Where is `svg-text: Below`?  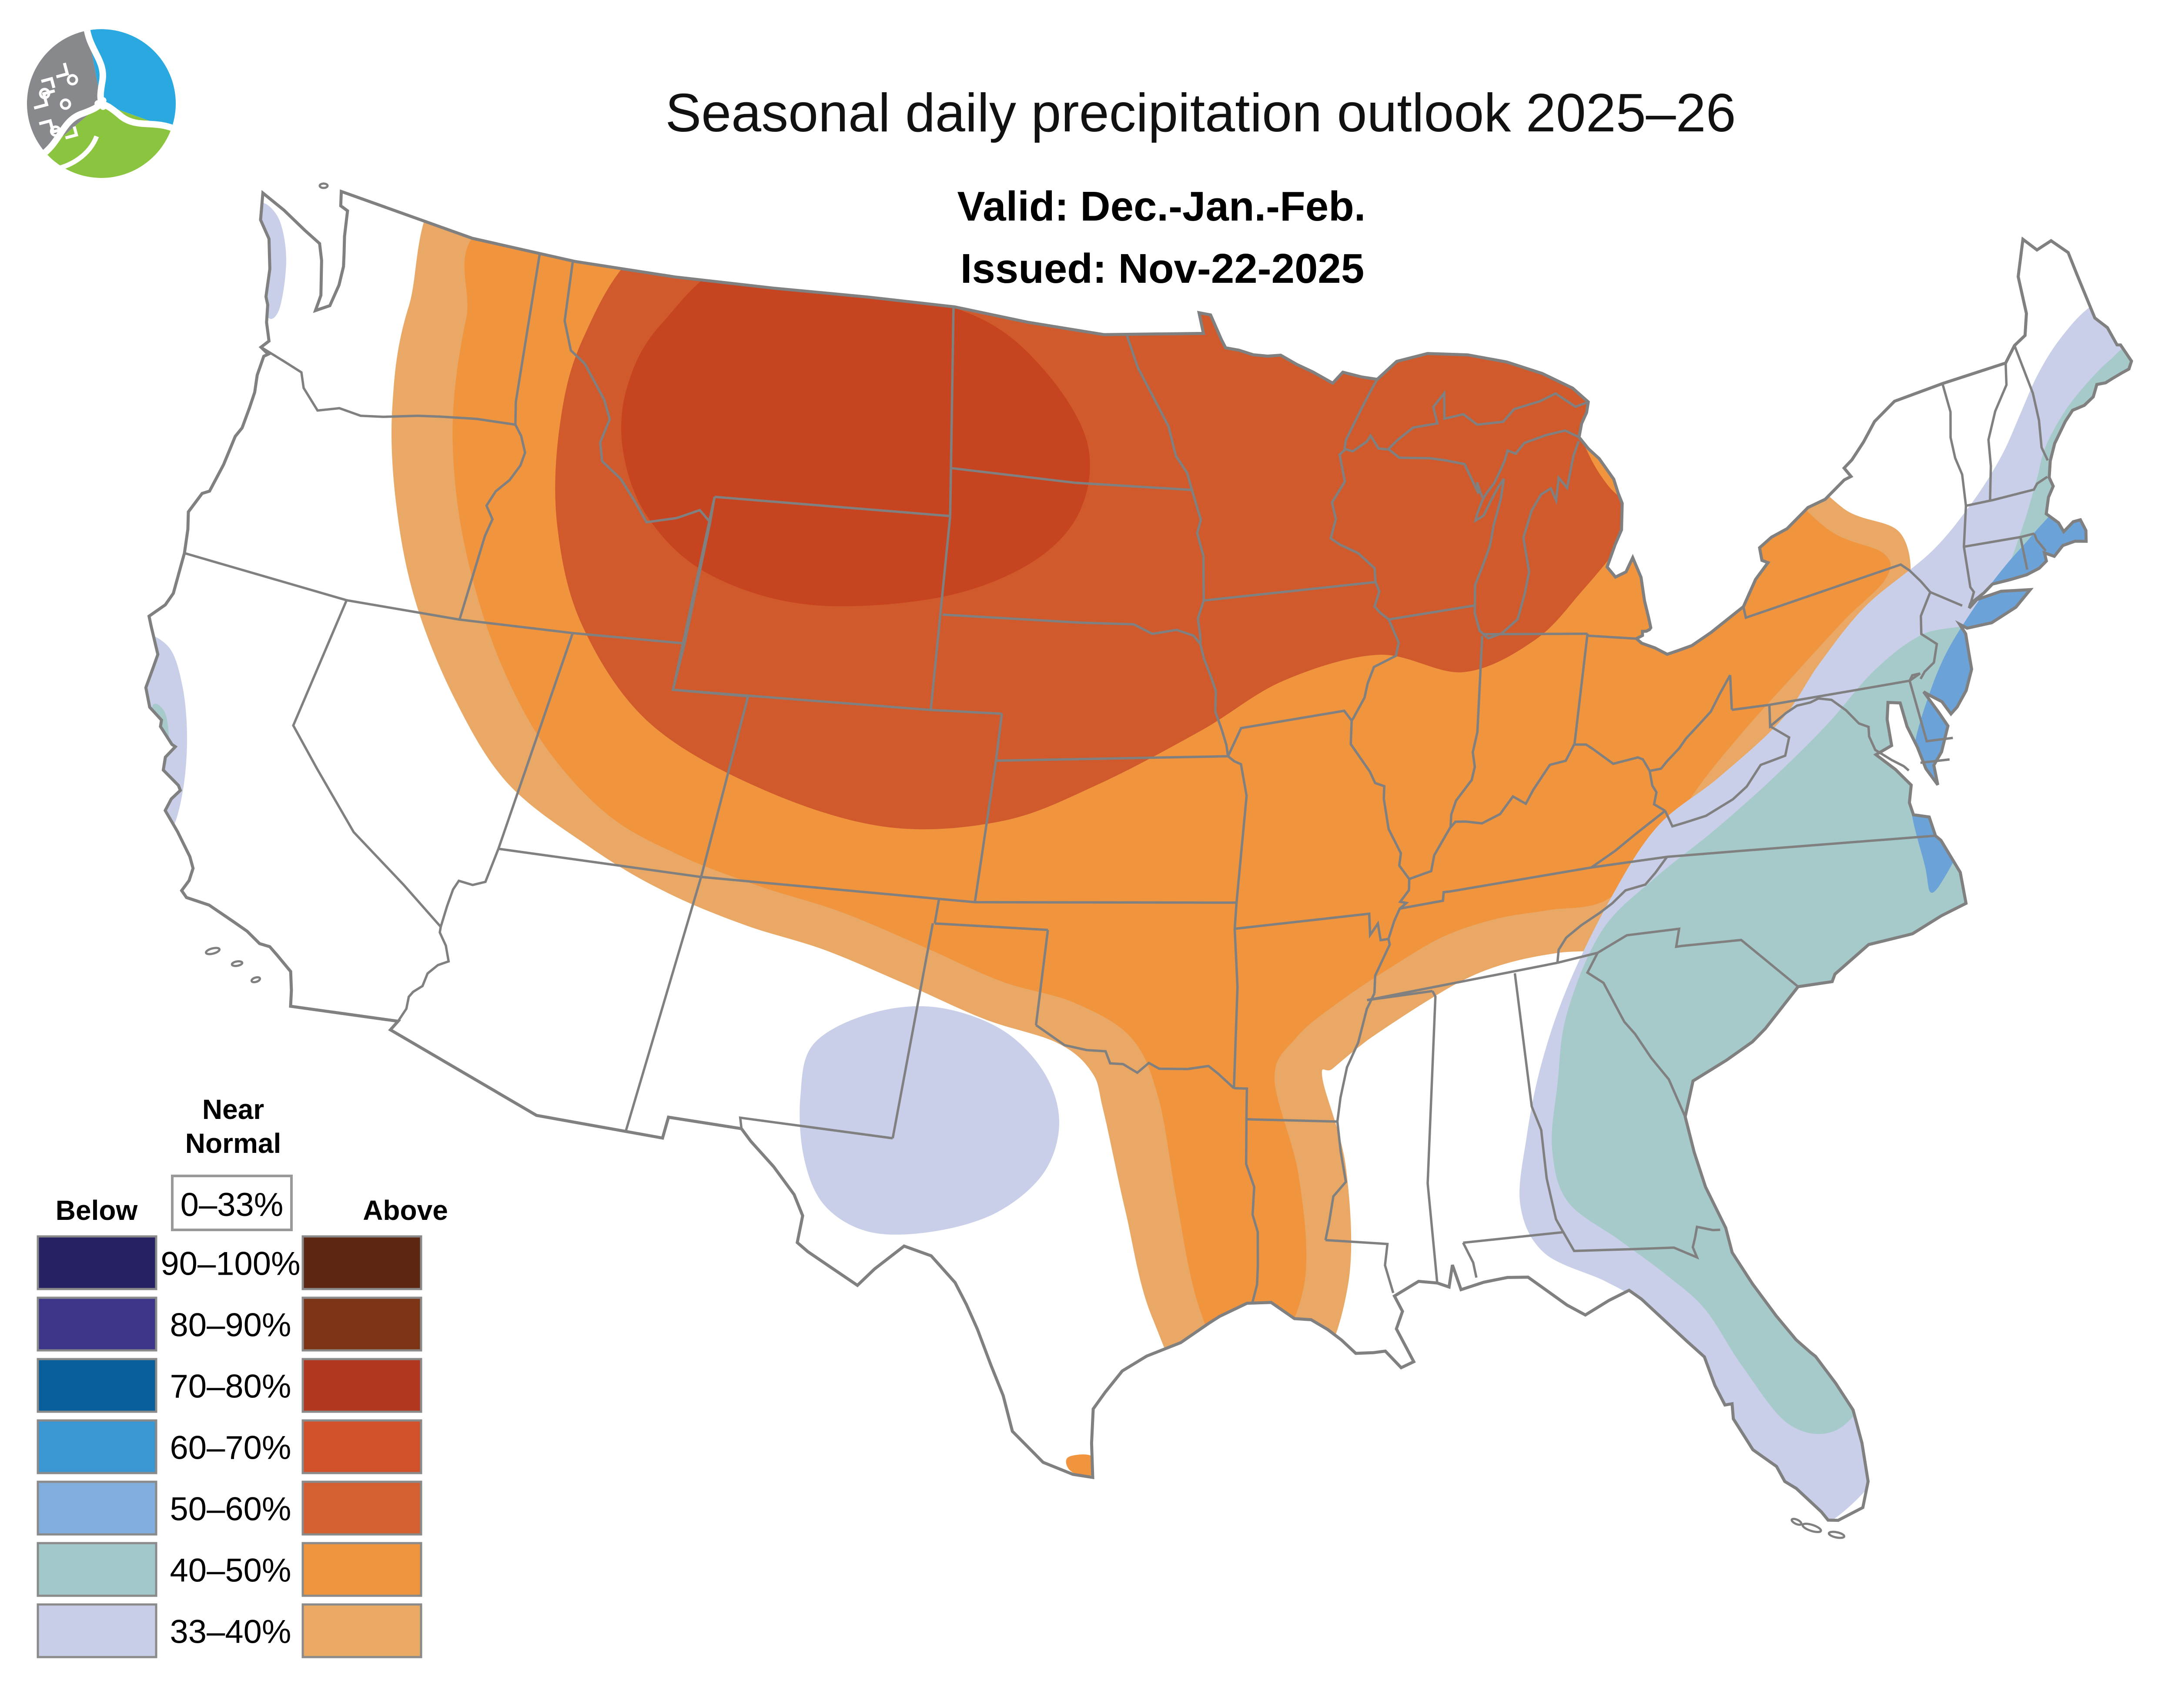
svg-text: Below is located at coordinates (97, 1210).